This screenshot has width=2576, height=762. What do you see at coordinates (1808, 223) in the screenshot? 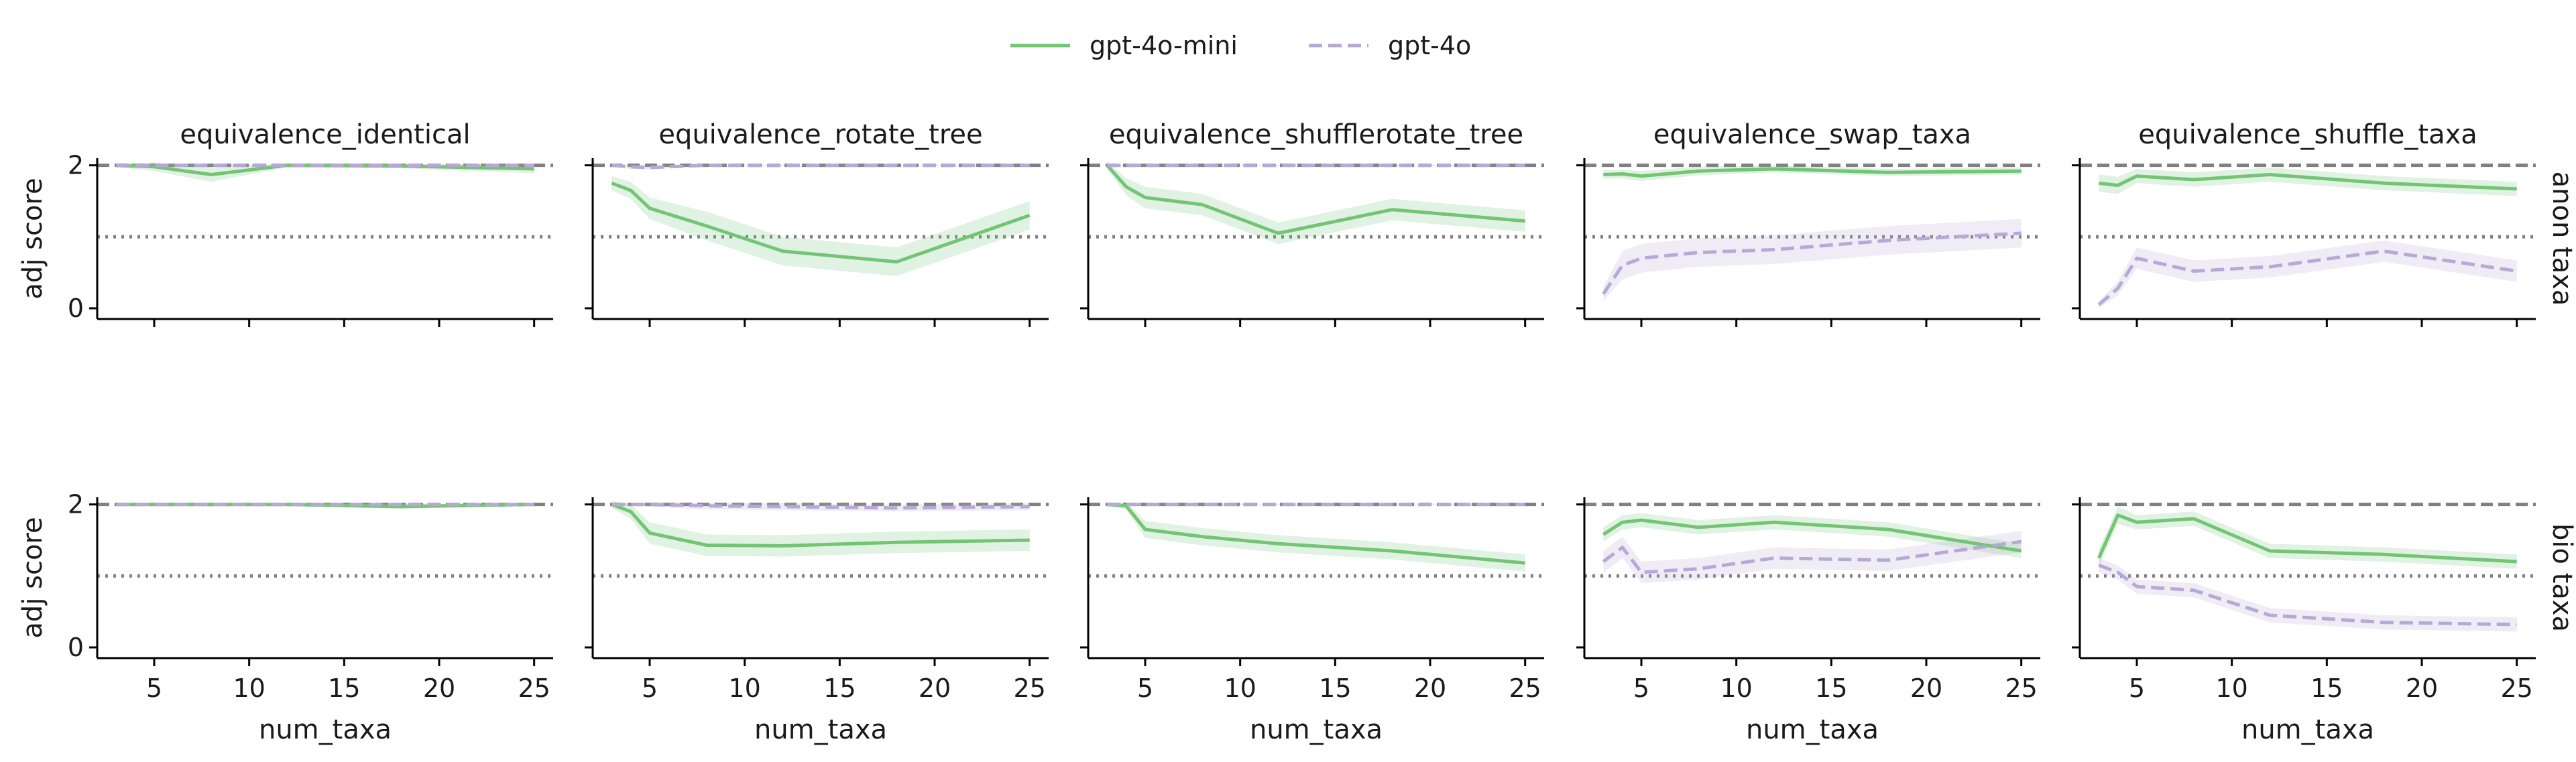
I see `panel-equivalence_swap_taxa-anon-taxa: equivalence_swap_taxa` at bounding box center [1808, 223].